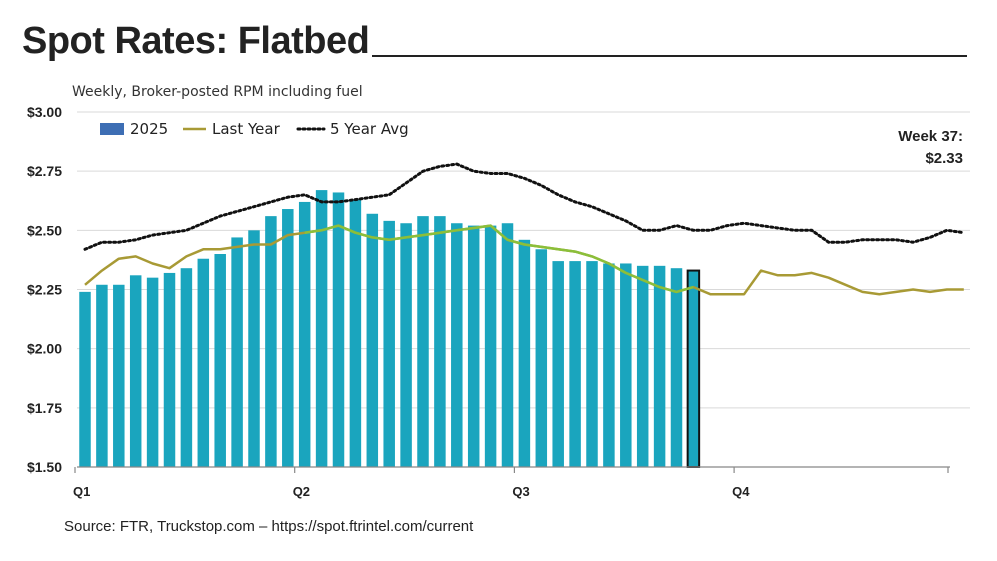 This screenshot has width=997, height=561. What do you see at coordinates (246, 129) in the screenshot?
I see `legend-label-last-year: Last Year` at bounding box center [246, 129].